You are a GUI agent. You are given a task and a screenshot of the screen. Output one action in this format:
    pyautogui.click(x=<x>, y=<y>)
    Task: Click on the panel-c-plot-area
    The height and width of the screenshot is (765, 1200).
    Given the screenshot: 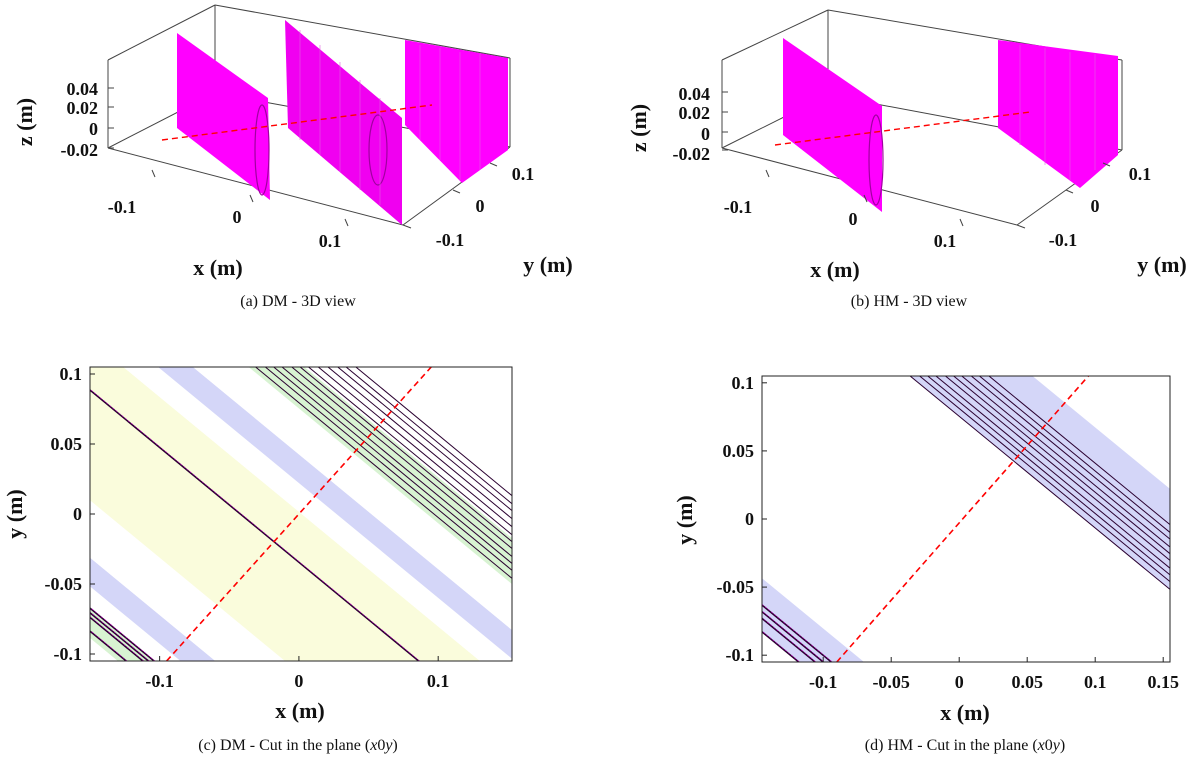 What is the action you would take?
    pyautogui.click(x=301, y=514)
    